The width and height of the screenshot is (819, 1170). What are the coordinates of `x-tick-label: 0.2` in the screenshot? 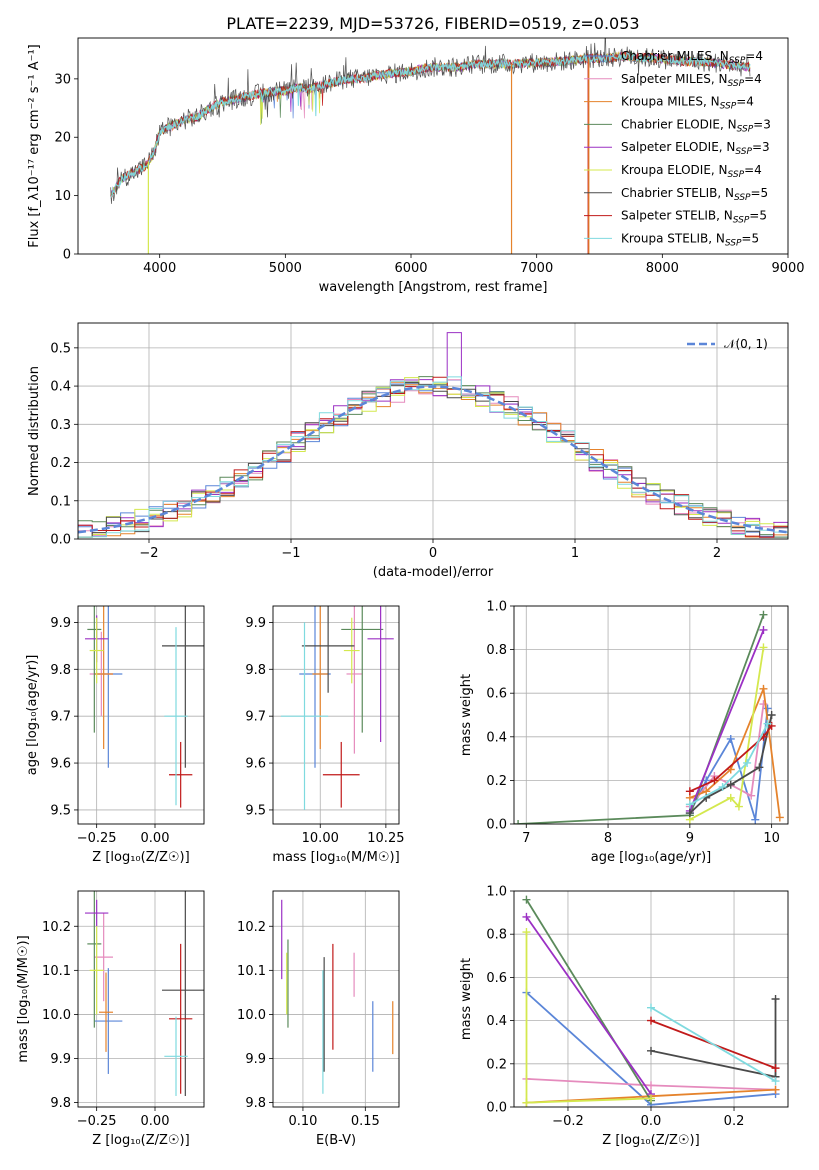 It's located at (734, 1121).